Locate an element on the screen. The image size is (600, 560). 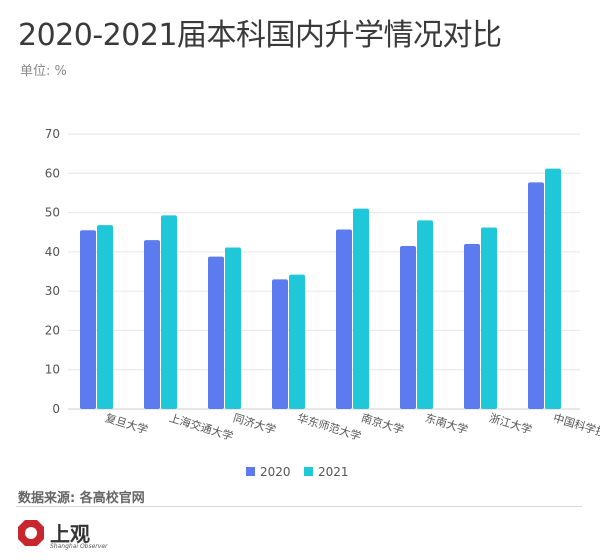
y-tick-label: 20 is located at coordinates (52, 330).